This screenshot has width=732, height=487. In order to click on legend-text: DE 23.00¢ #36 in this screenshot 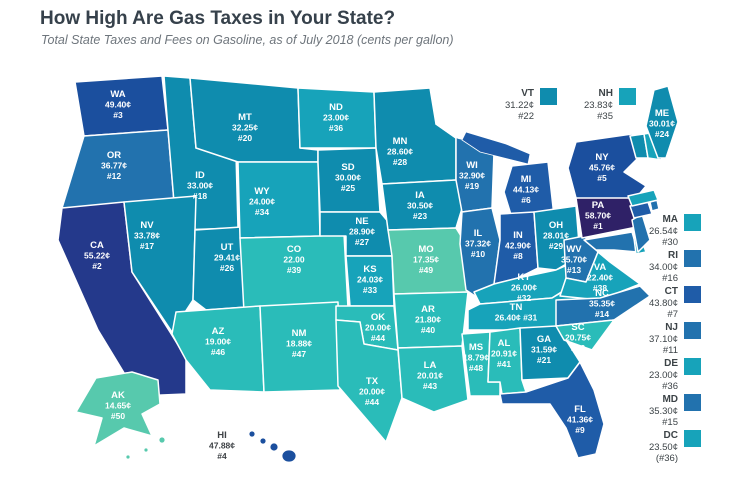, I will do `click(663, 375)`.